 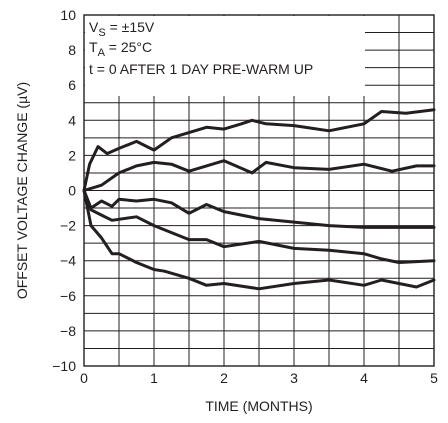 I want to click on y-tick-label: −2, so click(x=68, y=226).